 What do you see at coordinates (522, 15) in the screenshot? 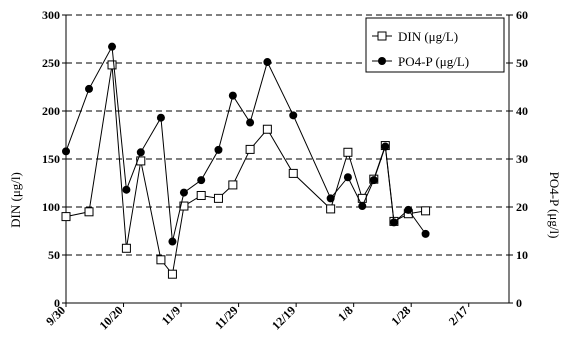
I see `y-right-tick-label: 60` at bounding box center [522, 15].